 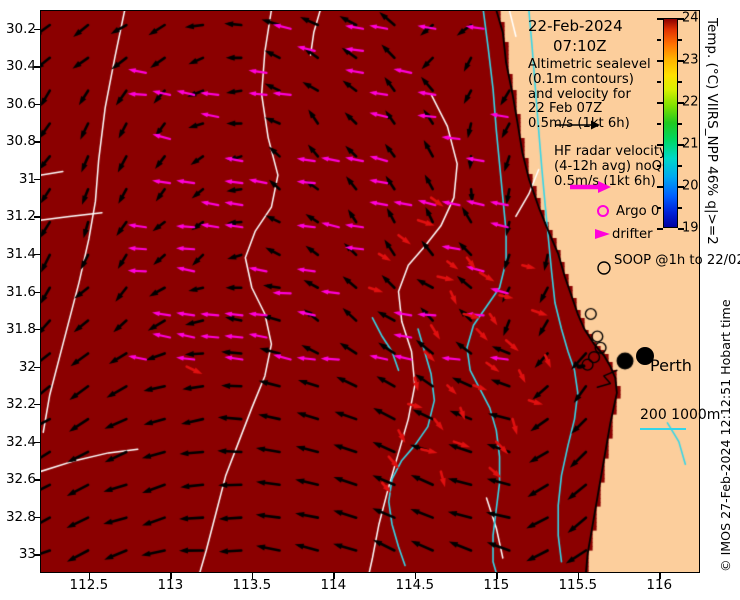 I want to click on y-tick-label: 33, so click(x=27, y=554).